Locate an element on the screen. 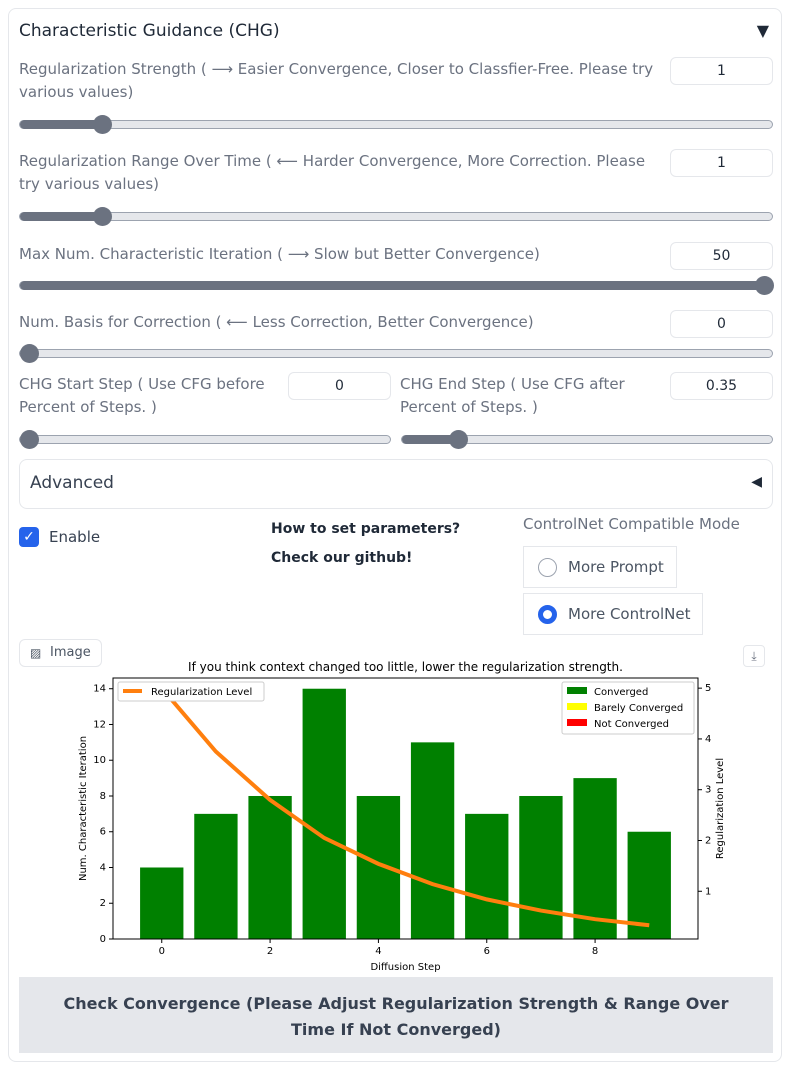  y-axis-label: Num. Characteristic Iteration is located at coordinates (83, 808).